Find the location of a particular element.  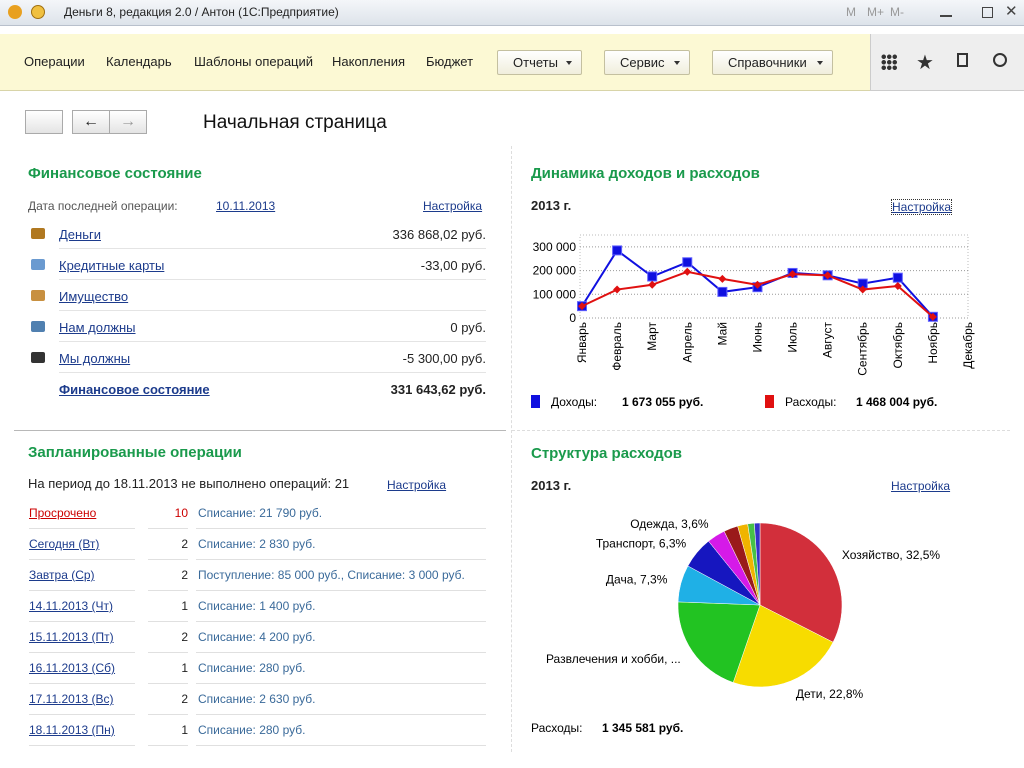

page-title: Начальная страница is located at coordinates (295, 122).